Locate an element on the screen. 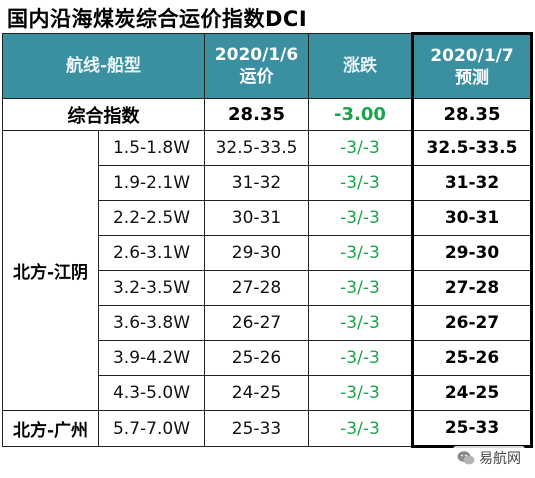 Image resolution: width=535 pixels, height=478 pixels. ship-size: 2.6-3.1W is located at coordinates (151, 253).